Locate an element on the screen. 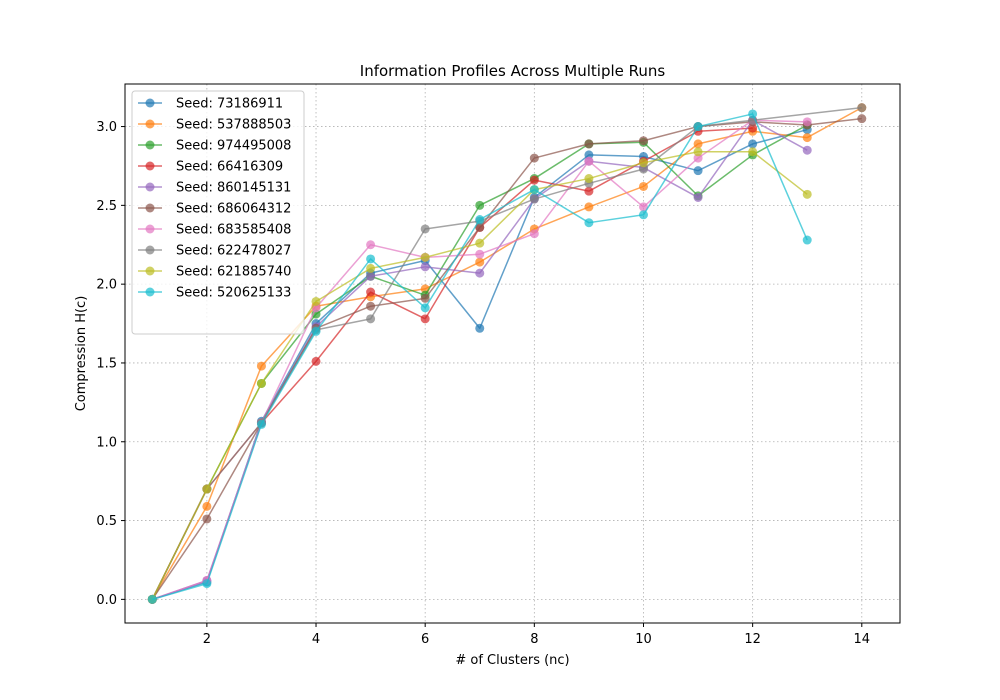 The image size is (1000, 700). x-tick-label: 8 is located at coordinates (534, 639).